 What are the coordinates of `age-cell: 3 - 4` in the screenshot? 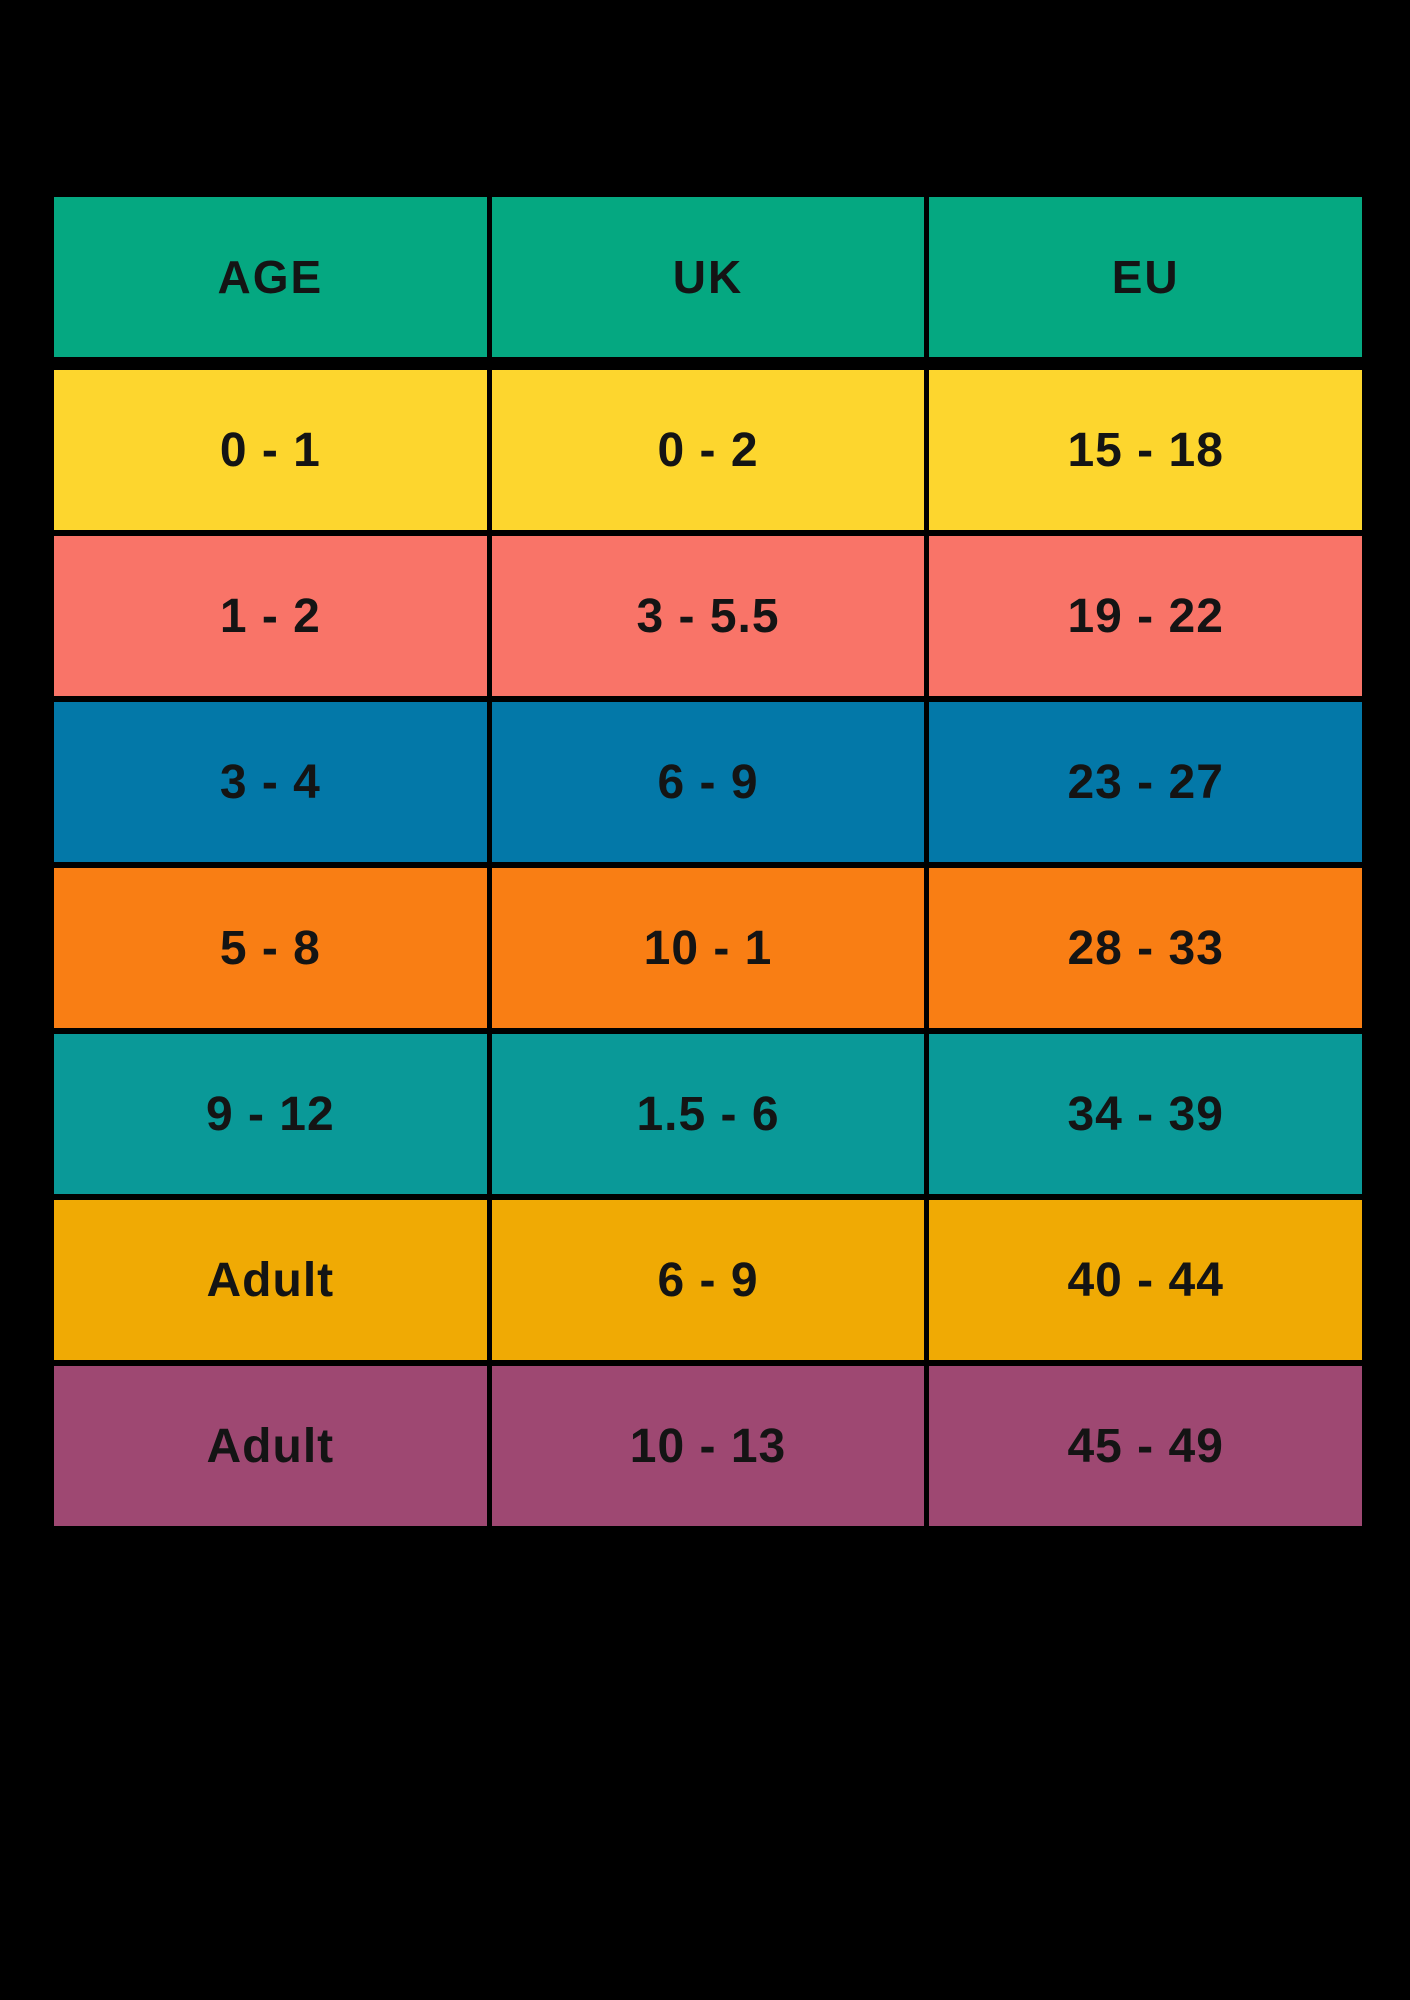 It's located at (270, 782).